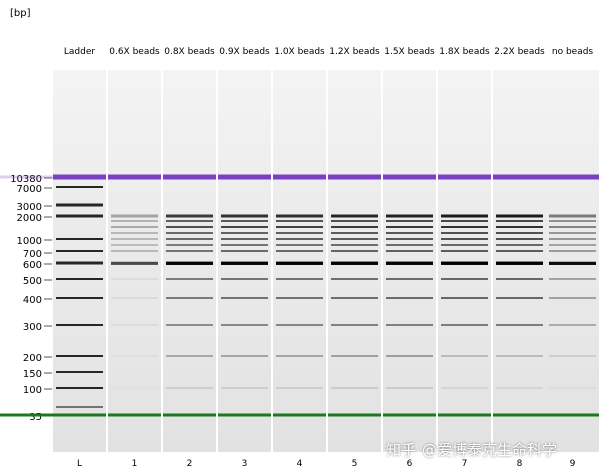 This screenshot has width=600, height=474. What do you see at coordinates (519, 52) in the screenshot?
I see `lane-header: 2.2X beads` at bounding box center [519, 52].